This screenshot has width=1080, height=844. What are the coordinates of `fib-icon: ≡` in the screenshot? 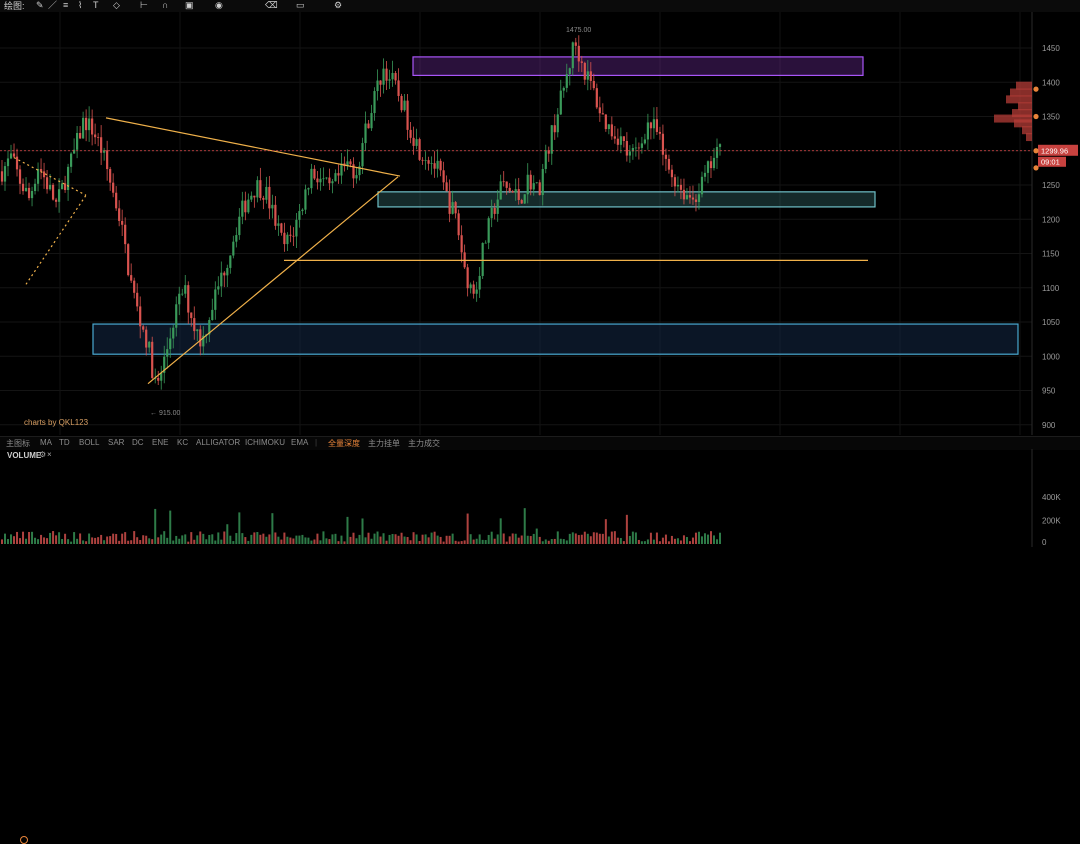 It's located at (66, 5).